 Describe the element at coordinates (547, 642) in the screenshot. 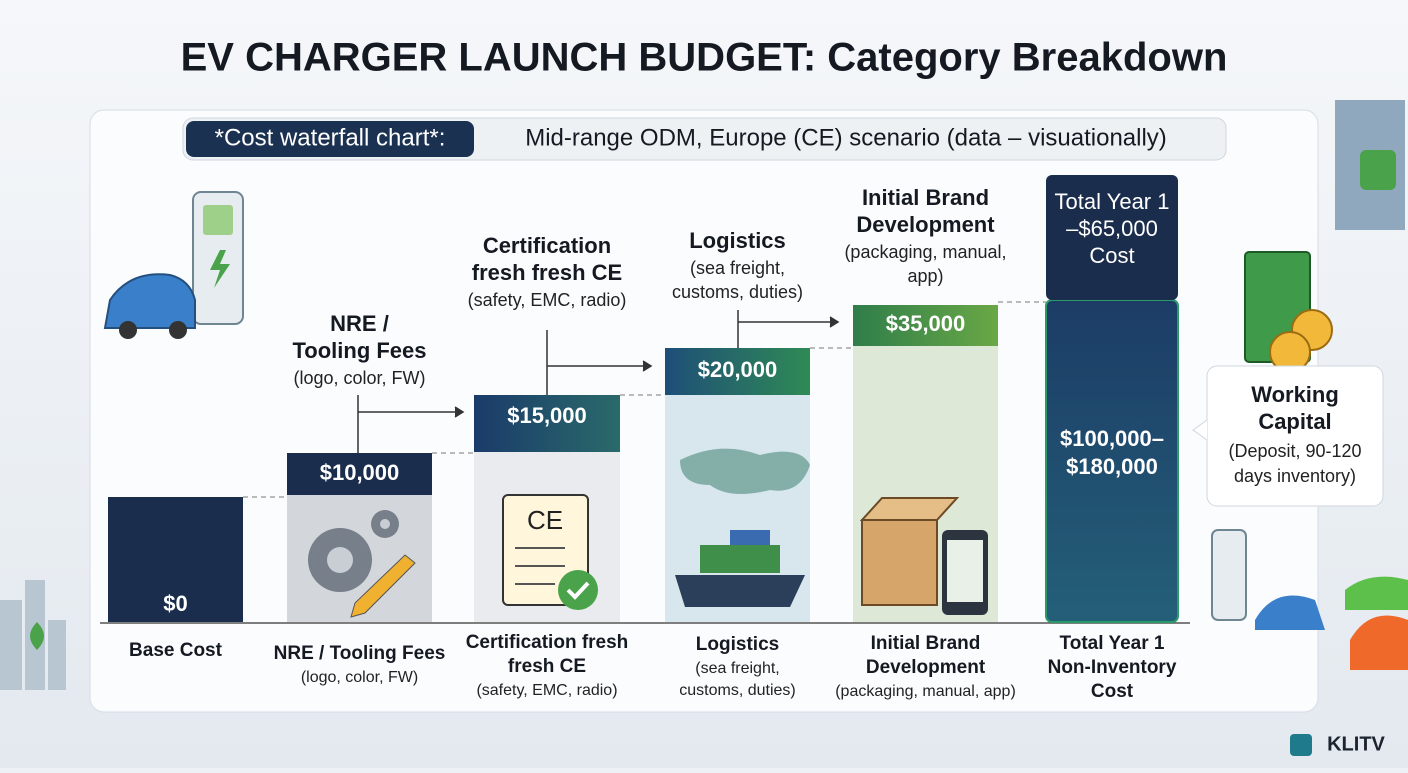

I see `category-label: Certification fresh` at that location.